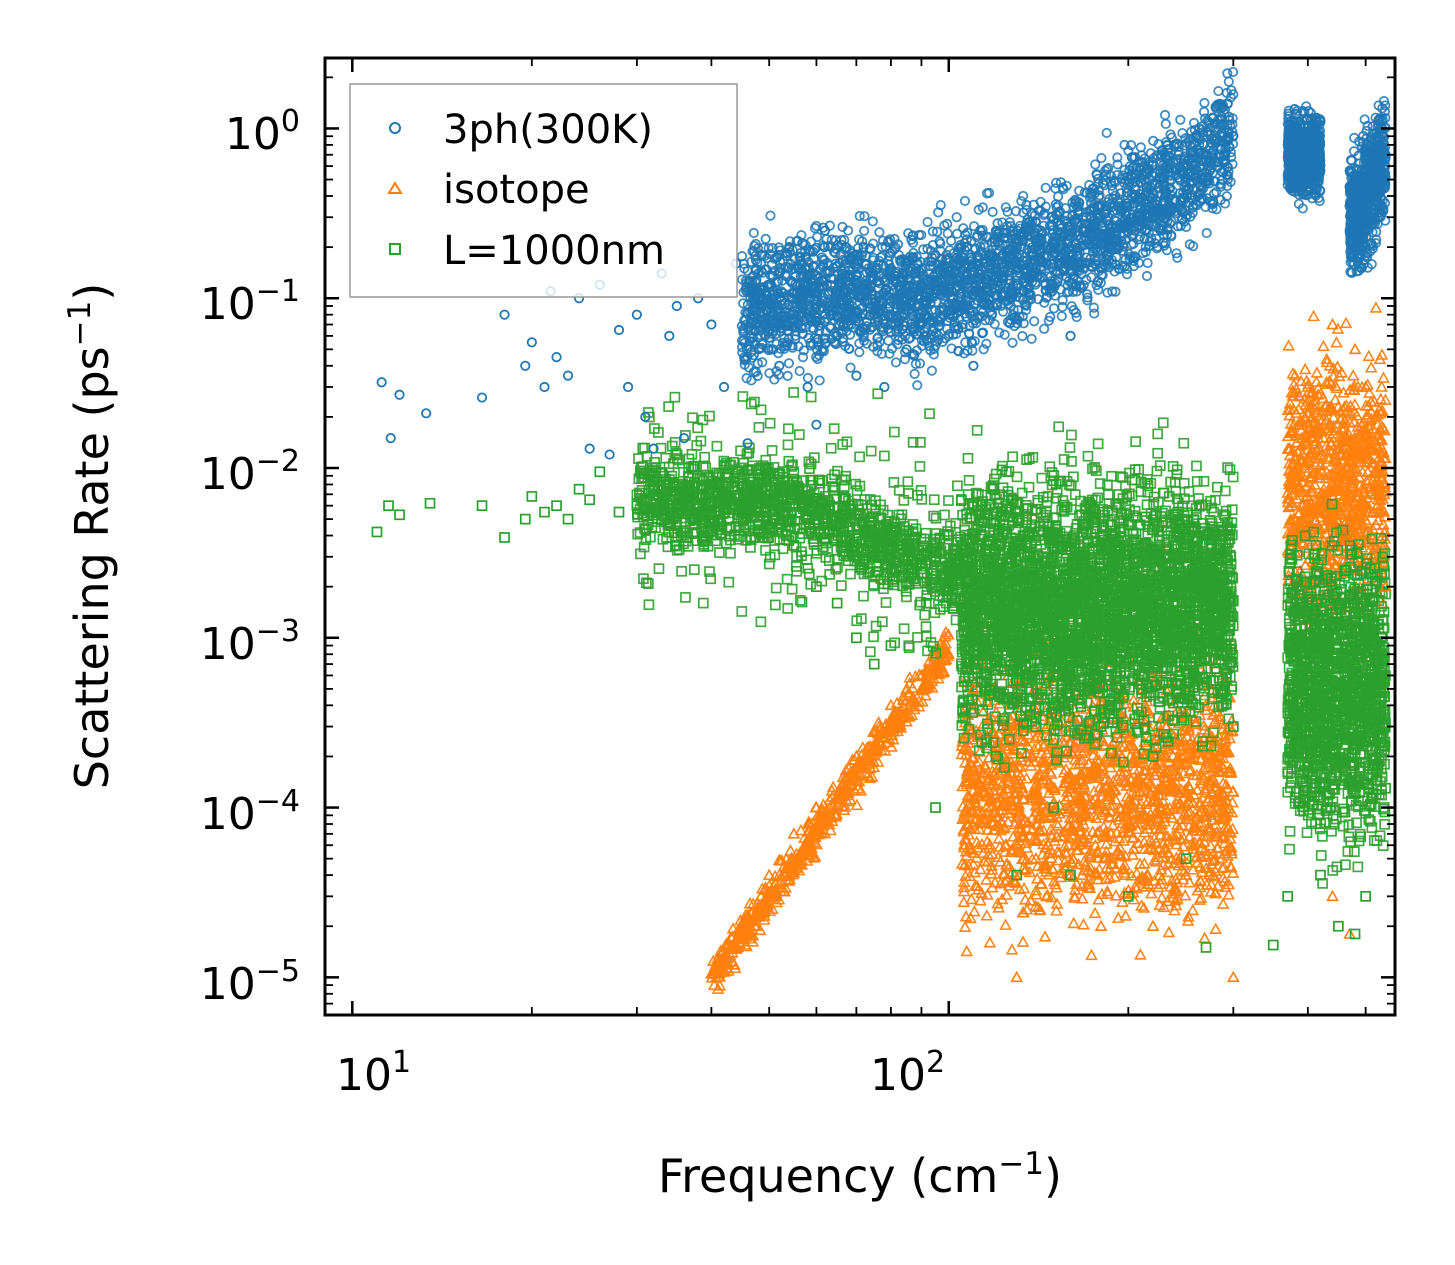 The width and height of the screenshot is (1455, 1265). Describe the element at coordinates (1063, 228) in the screenshot. I see `series-3ph` at that location.